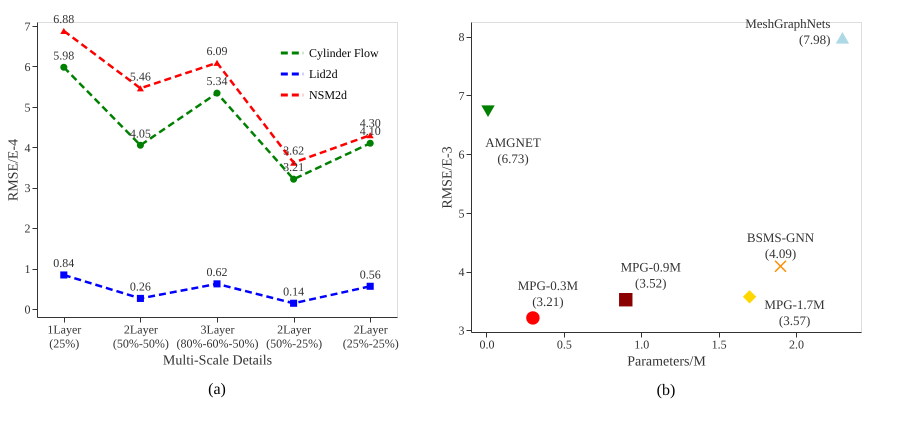 Image resolution: width=923 pixels, height=433 pixels. Describe the element at coordinates (795, 304) in the screenshot. I see `series-label: MPG-1.7M` at that location.